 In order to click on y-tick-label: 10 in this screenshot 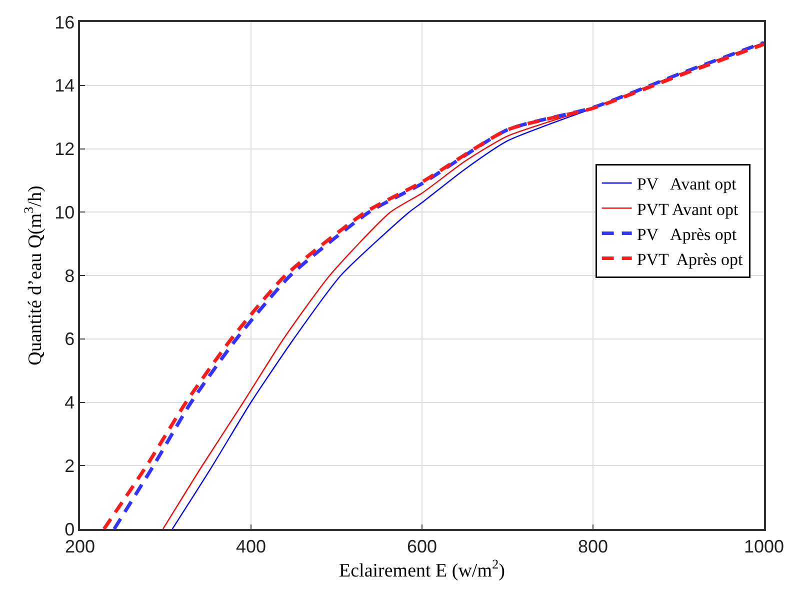, I will do `click(64, 212)`.